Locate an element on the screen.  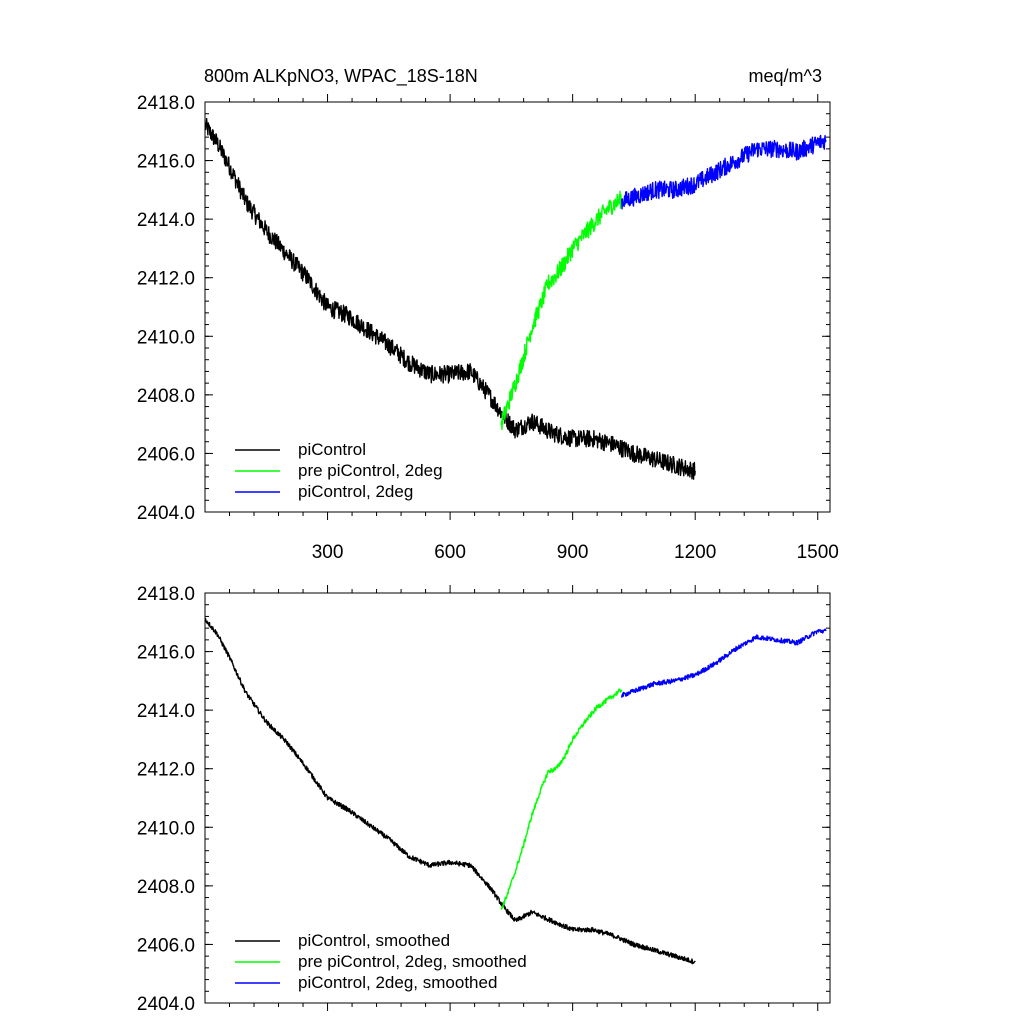
legend-label: piControl, smoothed is located at coordinates (374, 940).